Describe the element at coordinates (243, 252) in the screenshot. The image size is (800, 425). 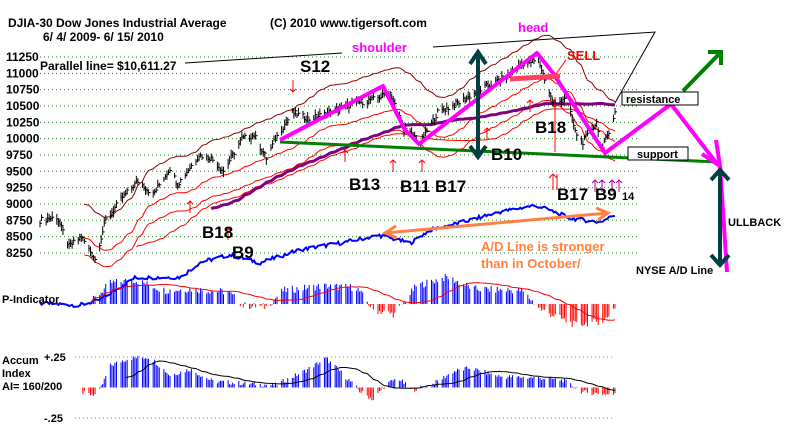
I see `b9-label: B9` at that location.